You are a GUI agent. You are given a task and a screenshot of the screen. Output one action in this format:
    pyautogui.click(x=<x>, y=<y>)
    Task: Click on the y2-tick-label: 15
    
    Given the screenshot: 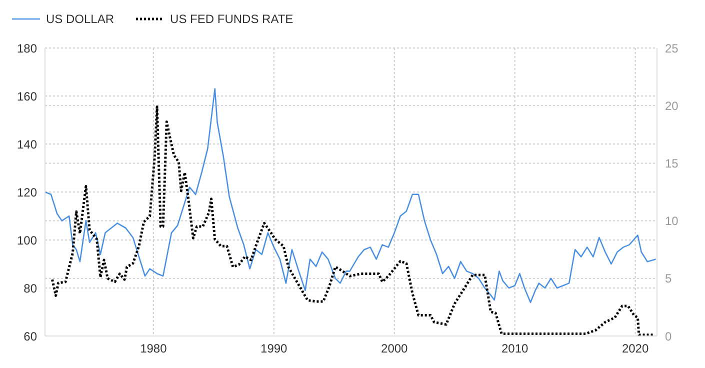 What is the action you would take?
    pyautogui.click(x=672, y=163)
    